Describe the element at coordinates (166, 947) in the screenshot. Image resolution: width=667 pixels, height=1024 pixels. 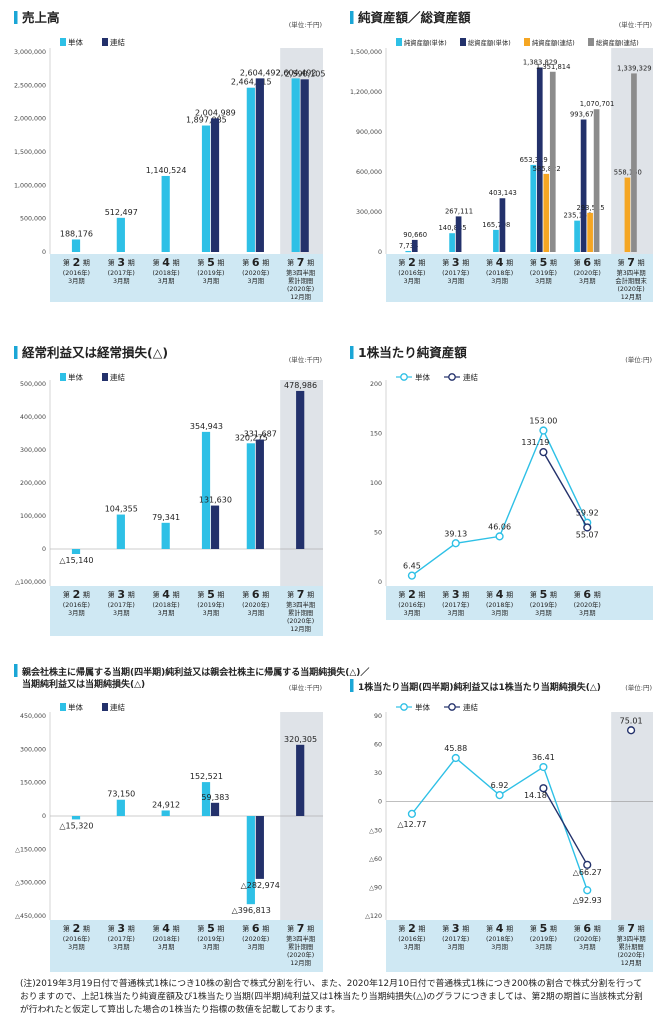
I see `sub-label-4-2: 3月期` at that location.